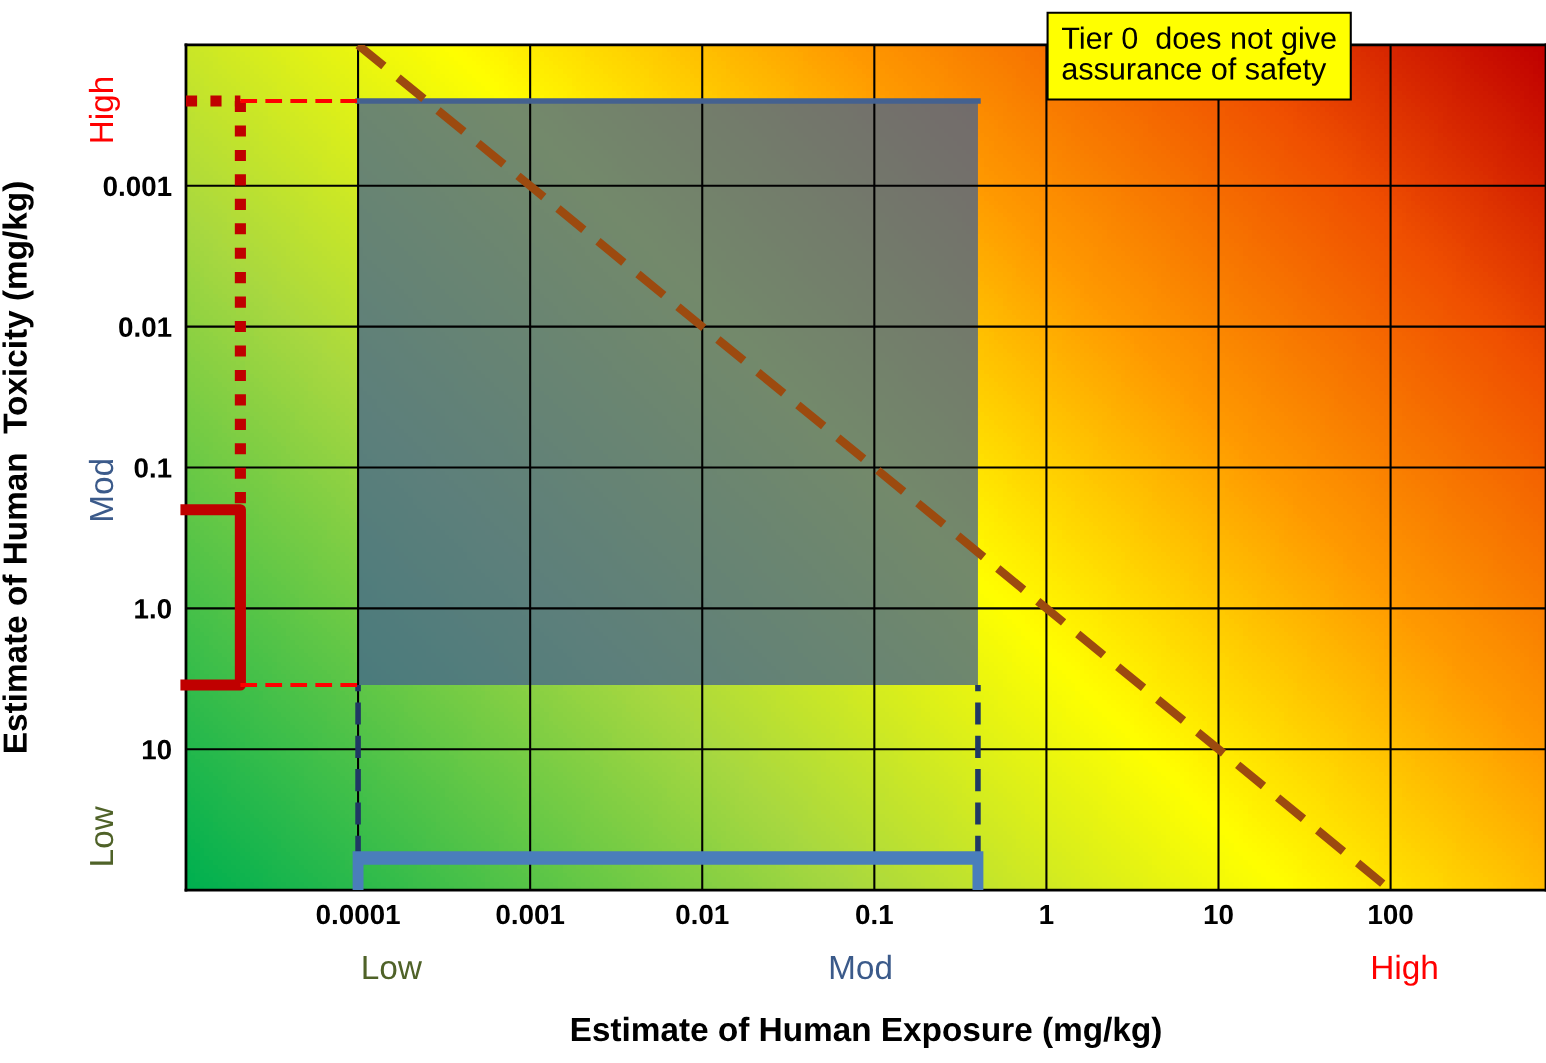 The image size is (1546, 1063). I want to click on x-tick-label: 0.001, so click(530, 914).